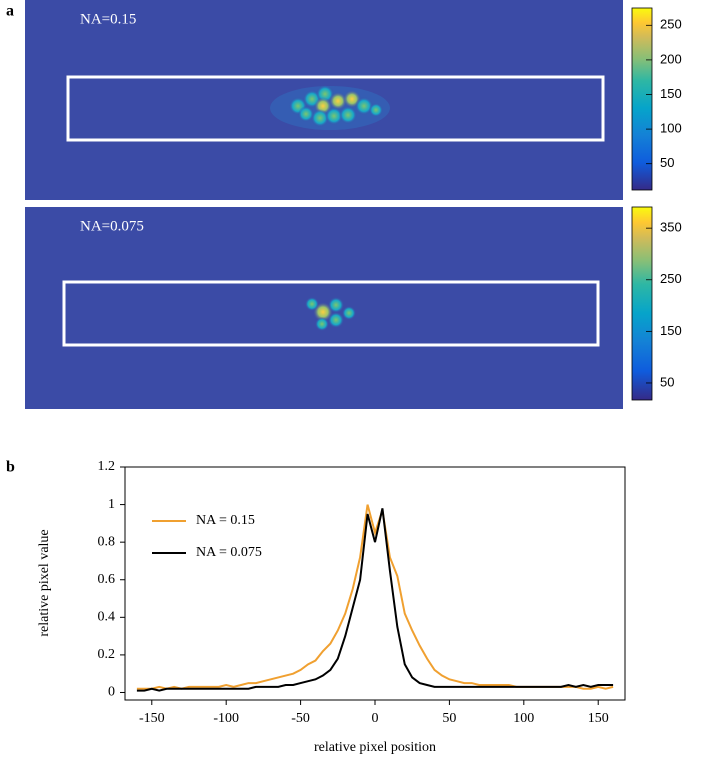 The width and height of the screenshot is (720, 764). Describe the element at coordinates (671, 58) in the screenshot. I see `colorbar-tick-label: 200` at that location.